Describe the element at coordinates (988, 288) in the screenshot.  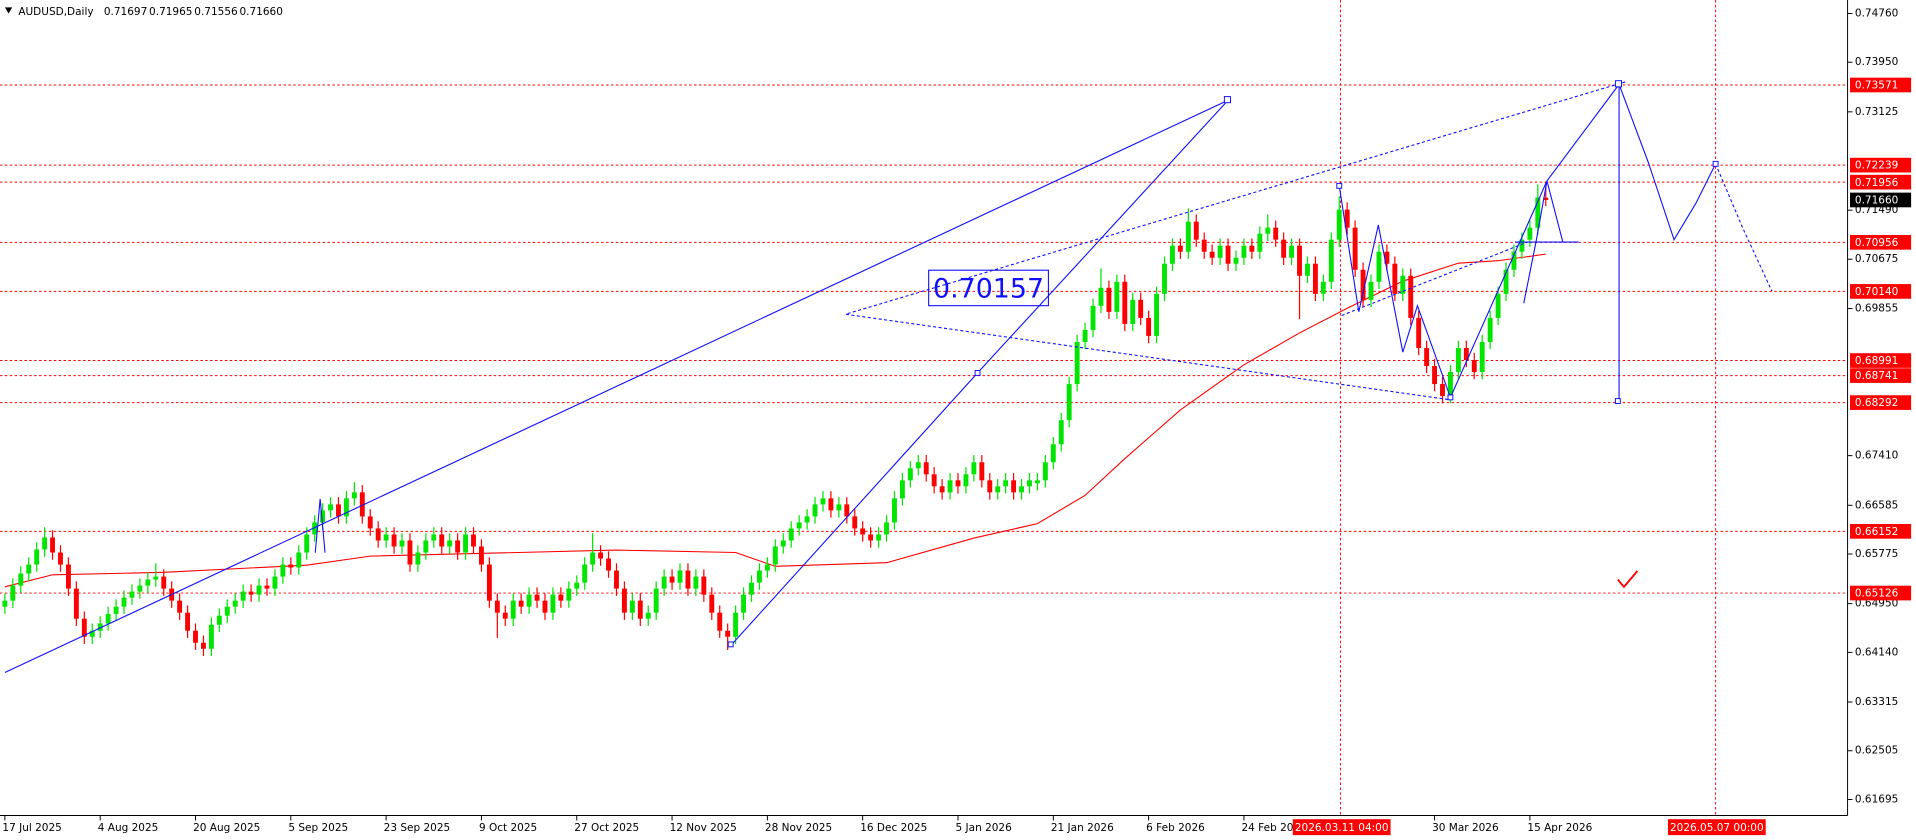
I see `annotation-box` at that location.